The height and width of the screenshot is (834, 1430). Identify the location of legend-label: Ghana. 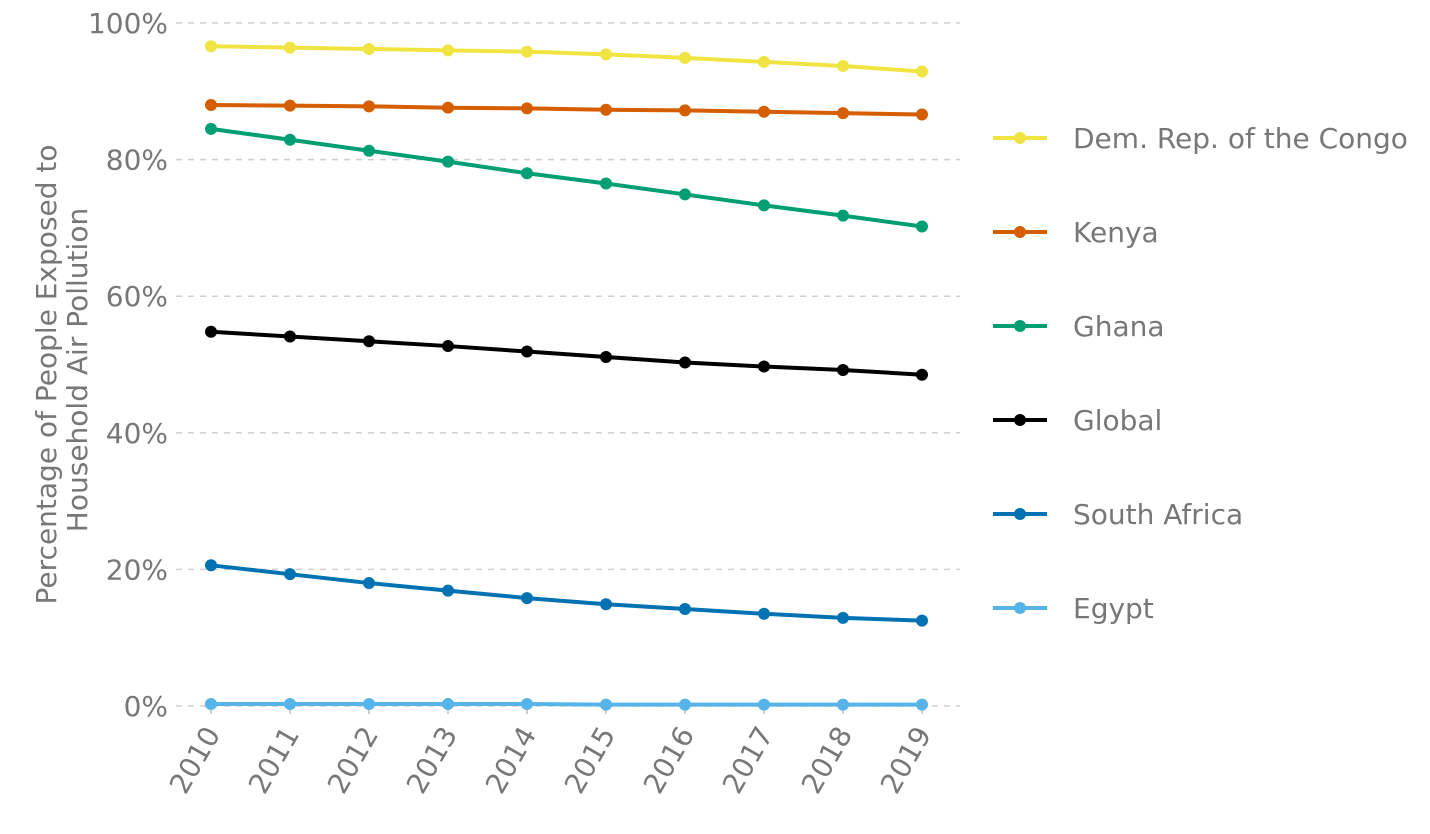
(1119, 326).